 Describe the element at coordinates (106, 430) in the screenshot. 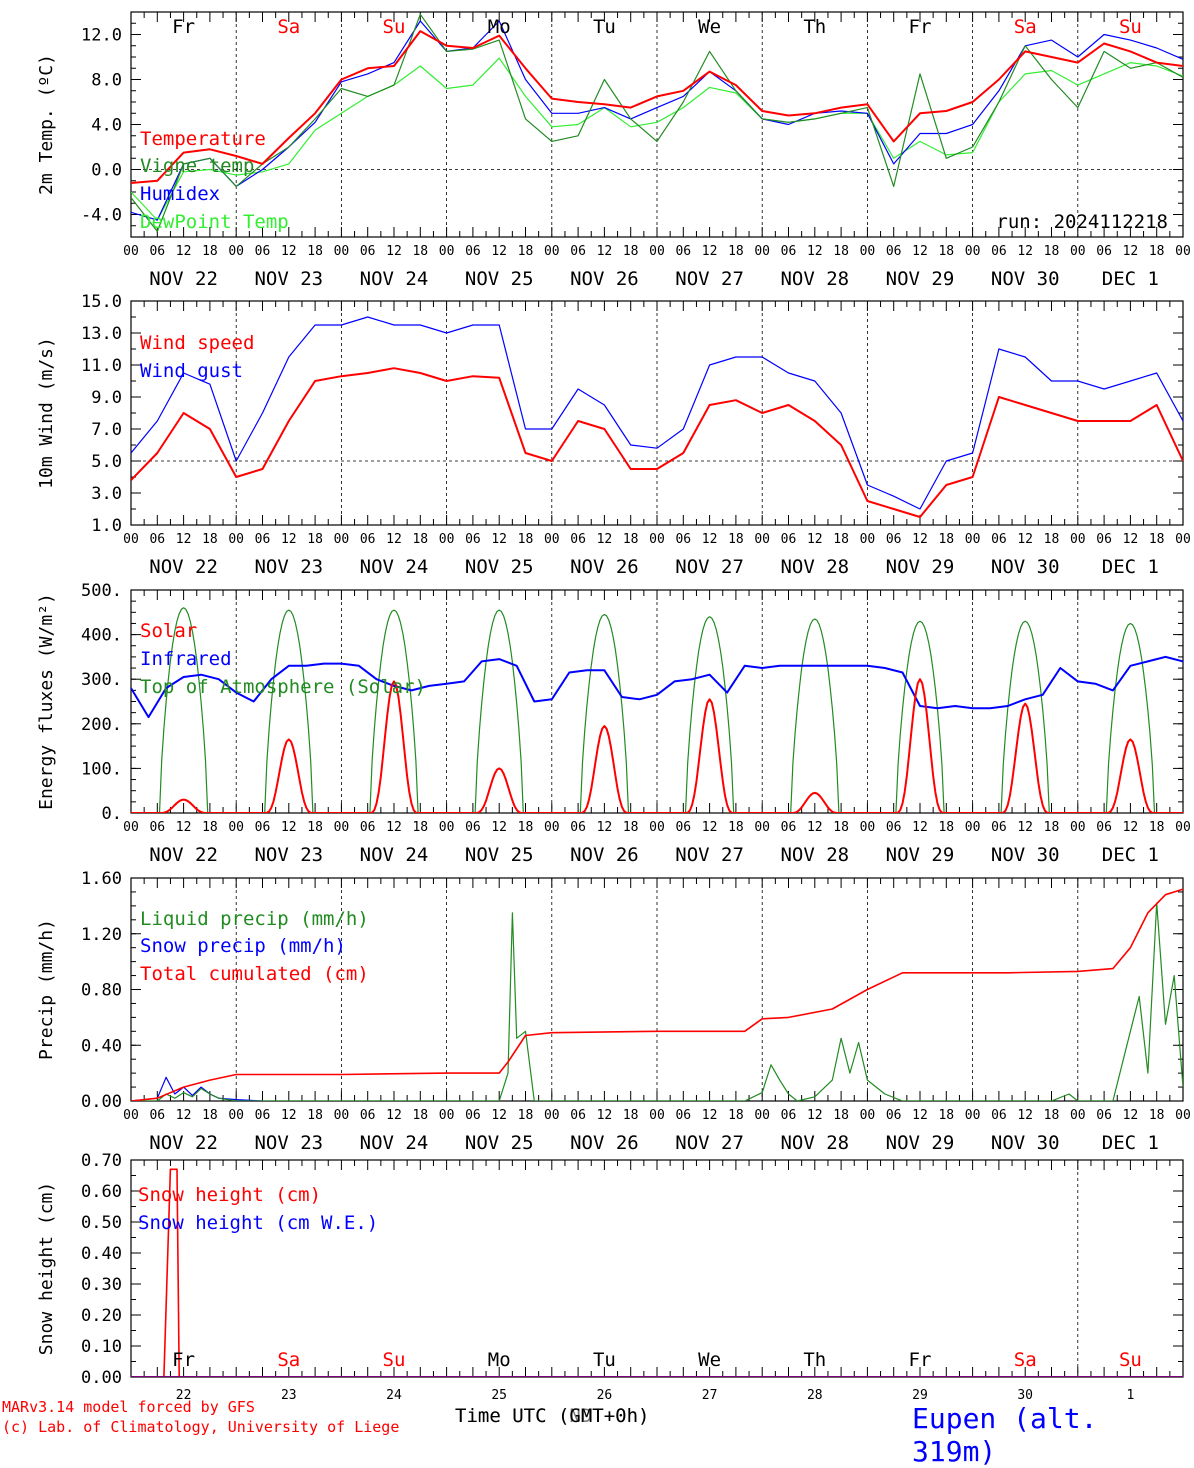

I see `y-tick-label: 7.0` at that location.